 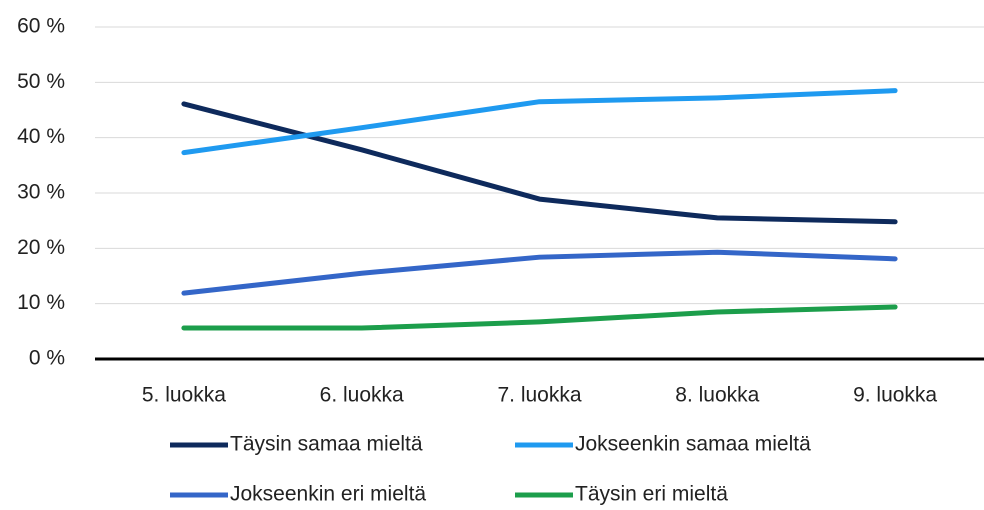 I want to click on y-tick-label: 60 %, so click(x=41, y=26).